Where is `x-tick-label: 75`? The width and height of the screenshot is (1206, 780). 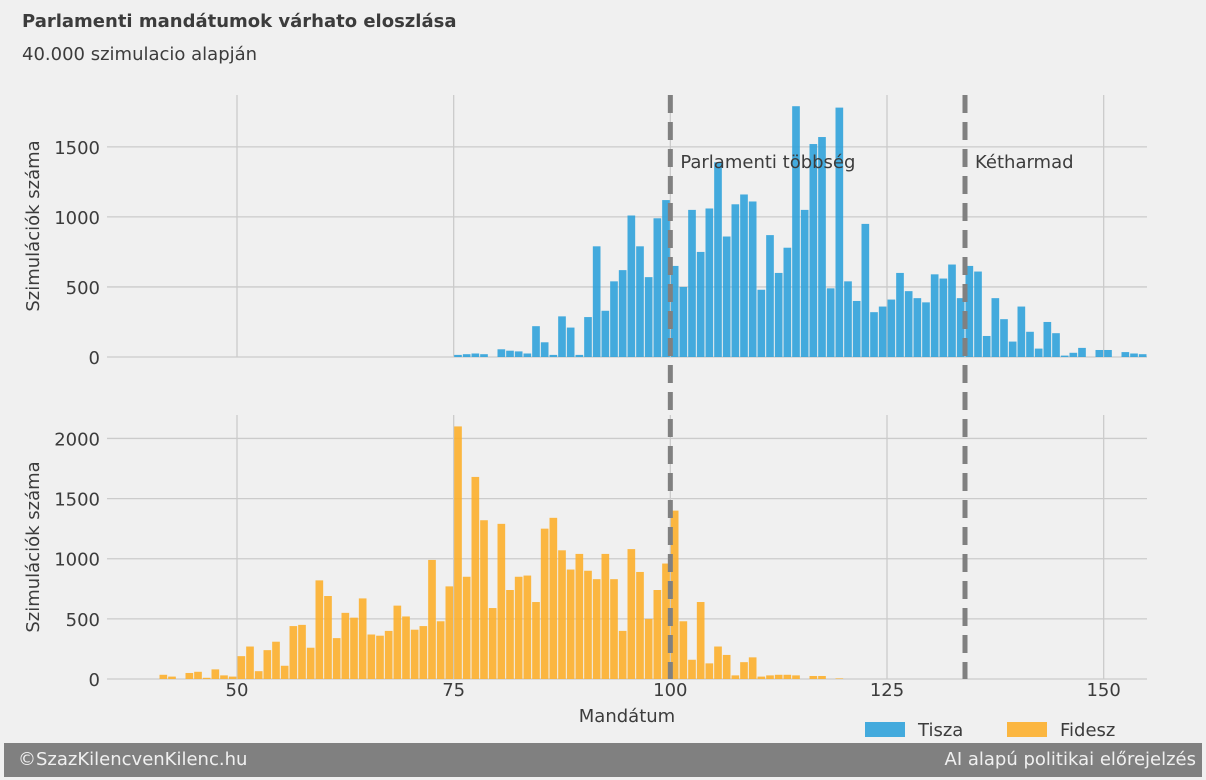 x-tick-label: 75 is located at coordinates (453, 690).